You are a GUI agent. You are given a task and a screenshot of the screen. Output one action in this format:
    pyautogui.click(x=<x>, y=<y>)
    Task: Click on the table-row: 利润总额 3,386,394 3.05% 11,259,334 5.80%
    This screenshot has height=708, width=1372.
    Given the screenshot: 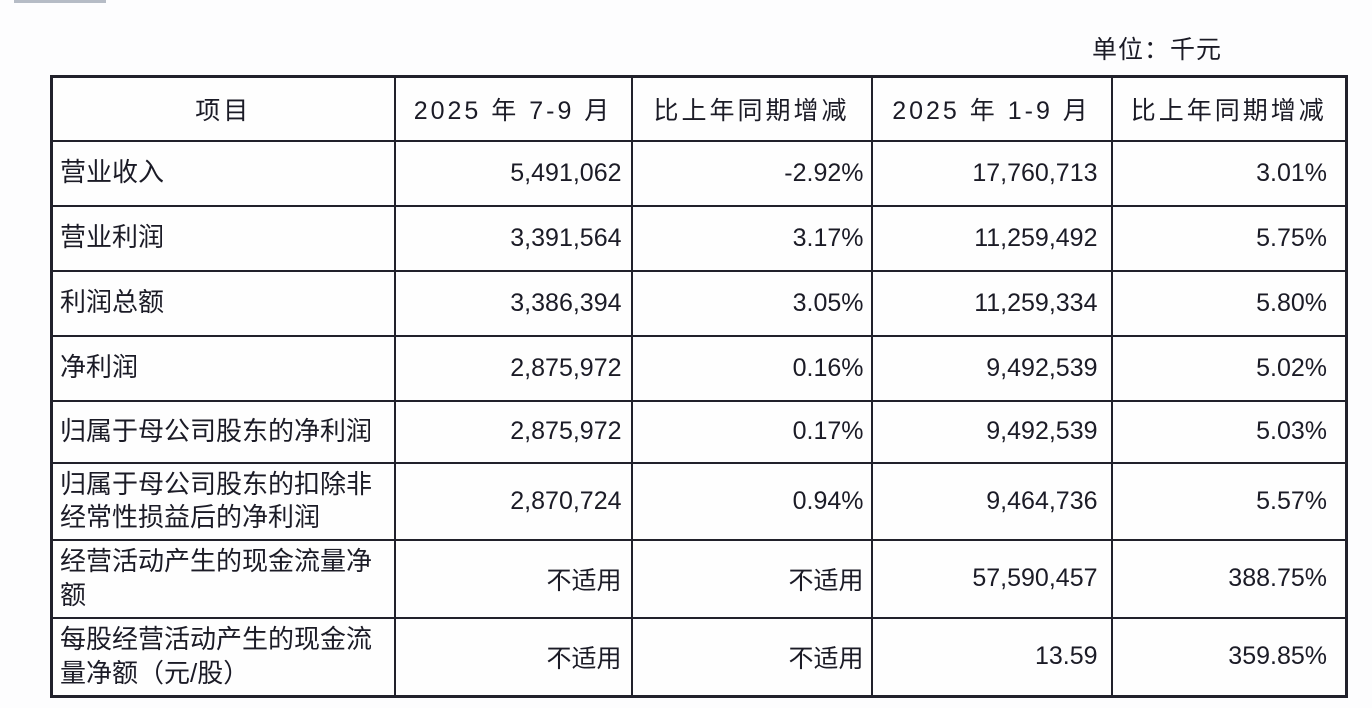 What is the action you would take?
    pyautogui.click(x=699, y=303)
    